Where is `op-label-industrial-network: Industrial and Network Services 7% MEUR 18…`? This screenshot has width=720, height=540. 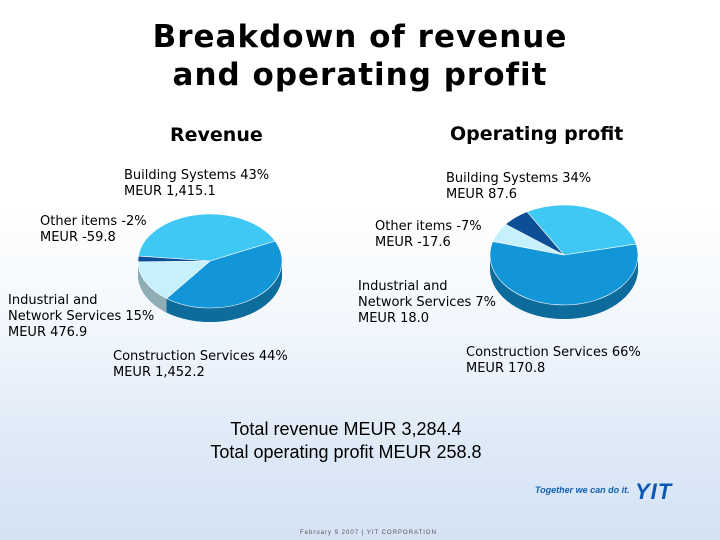 op-label-industrial-network: Industrial and Network Services 7% MEUR 18… is located at coordinates (427, 302).